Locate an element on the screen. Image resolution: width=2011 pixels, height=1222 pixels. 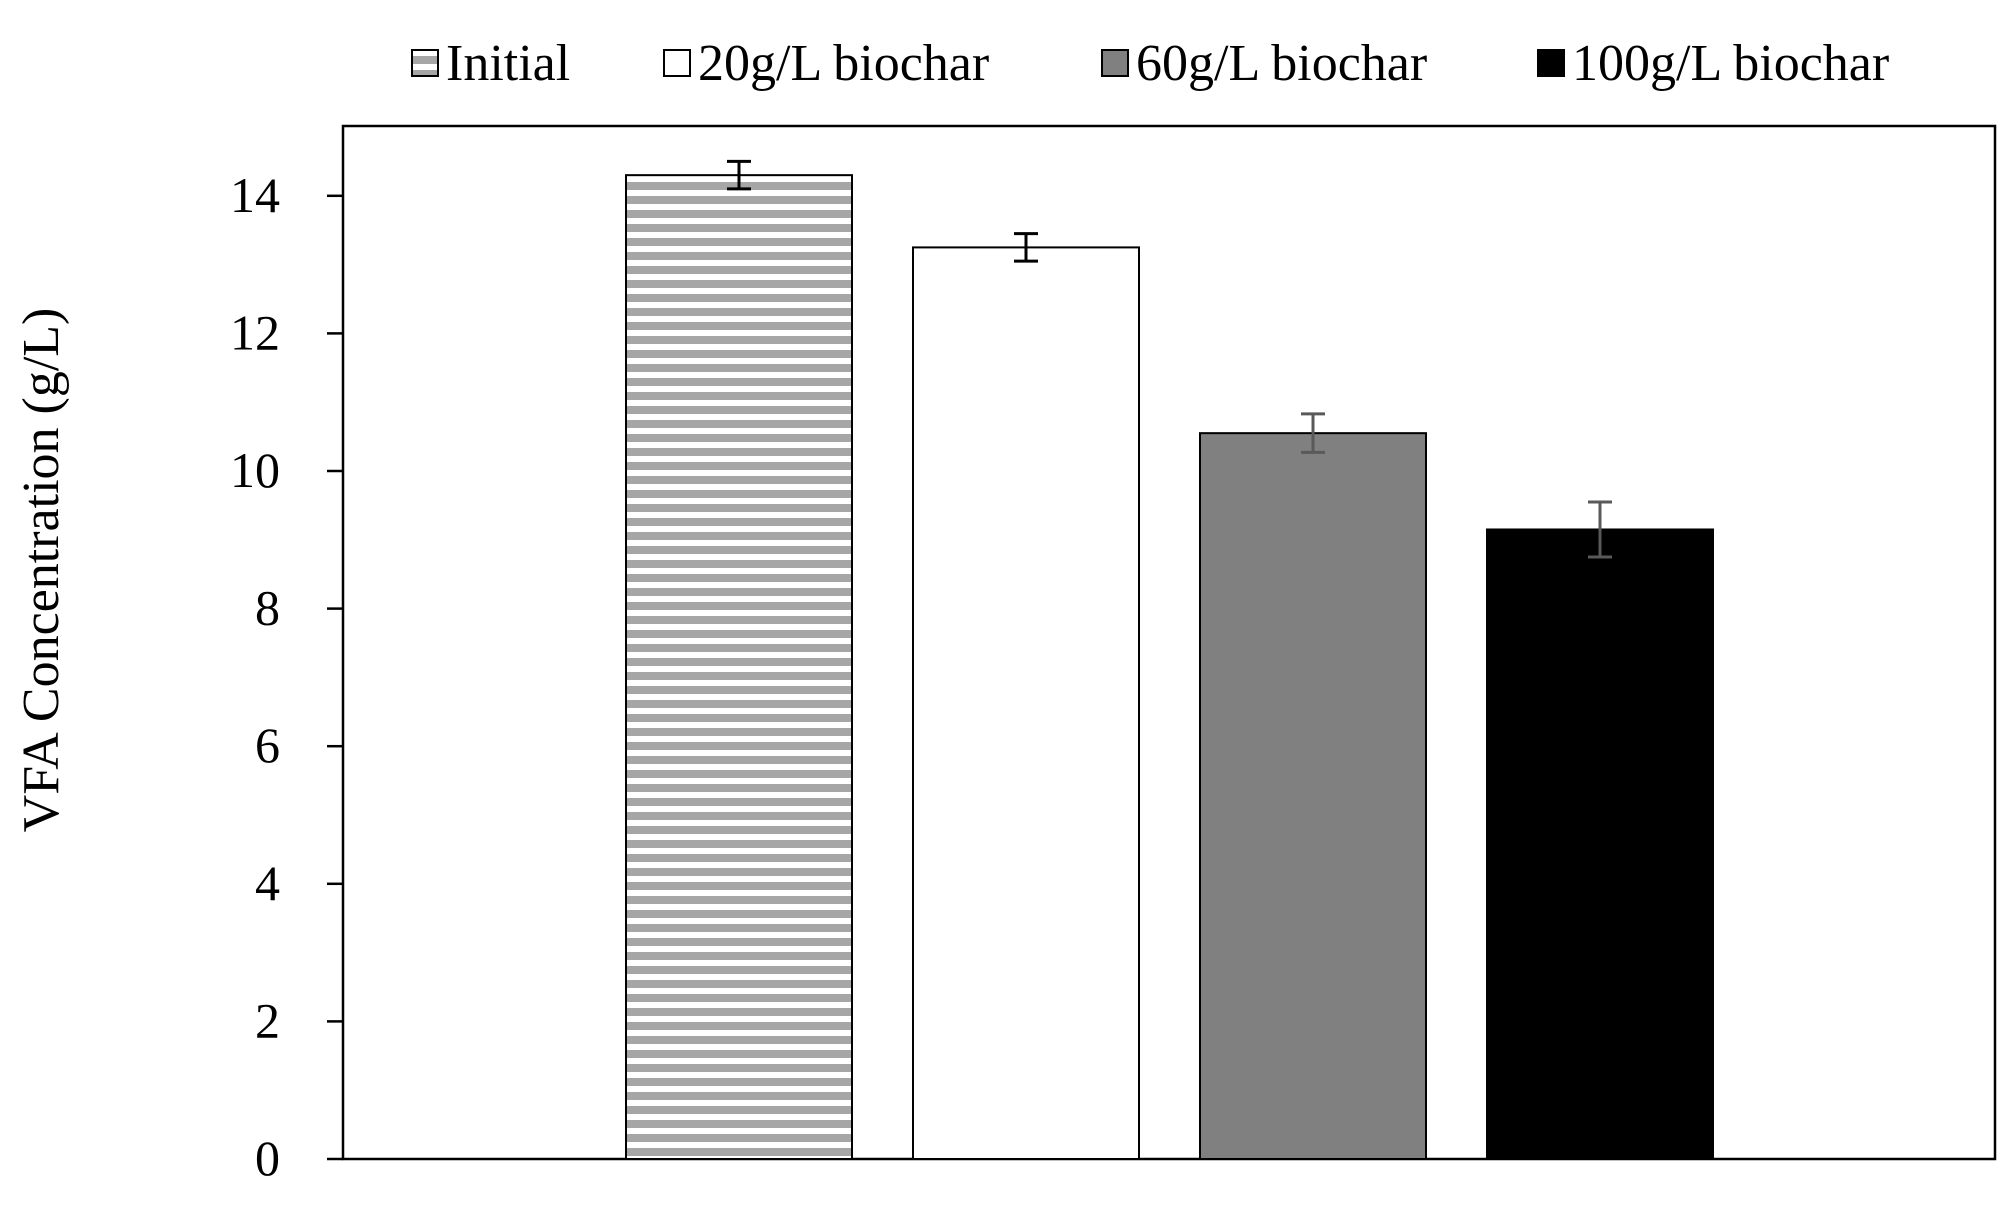
bar-60g-l-biochar is located at coordinates (1313, 796).